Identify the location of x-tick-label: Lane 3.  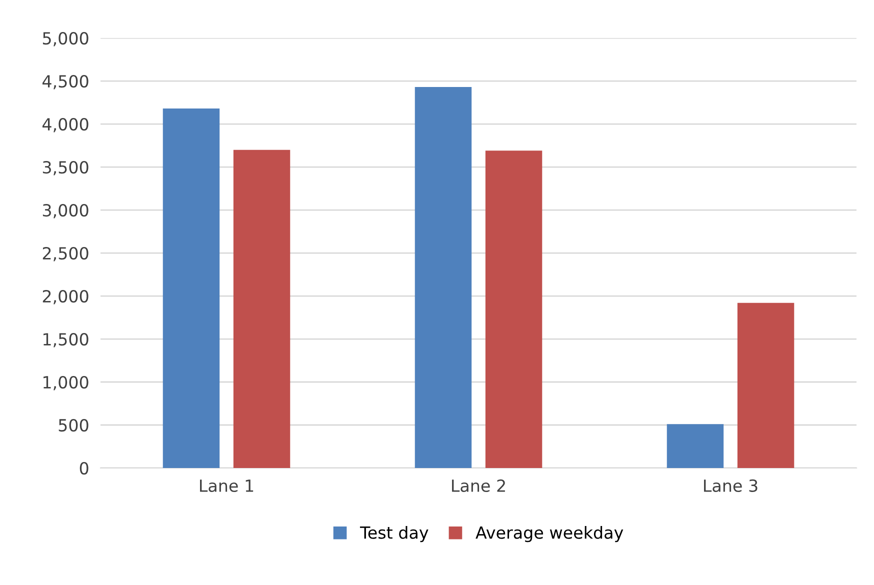
(731, 485).